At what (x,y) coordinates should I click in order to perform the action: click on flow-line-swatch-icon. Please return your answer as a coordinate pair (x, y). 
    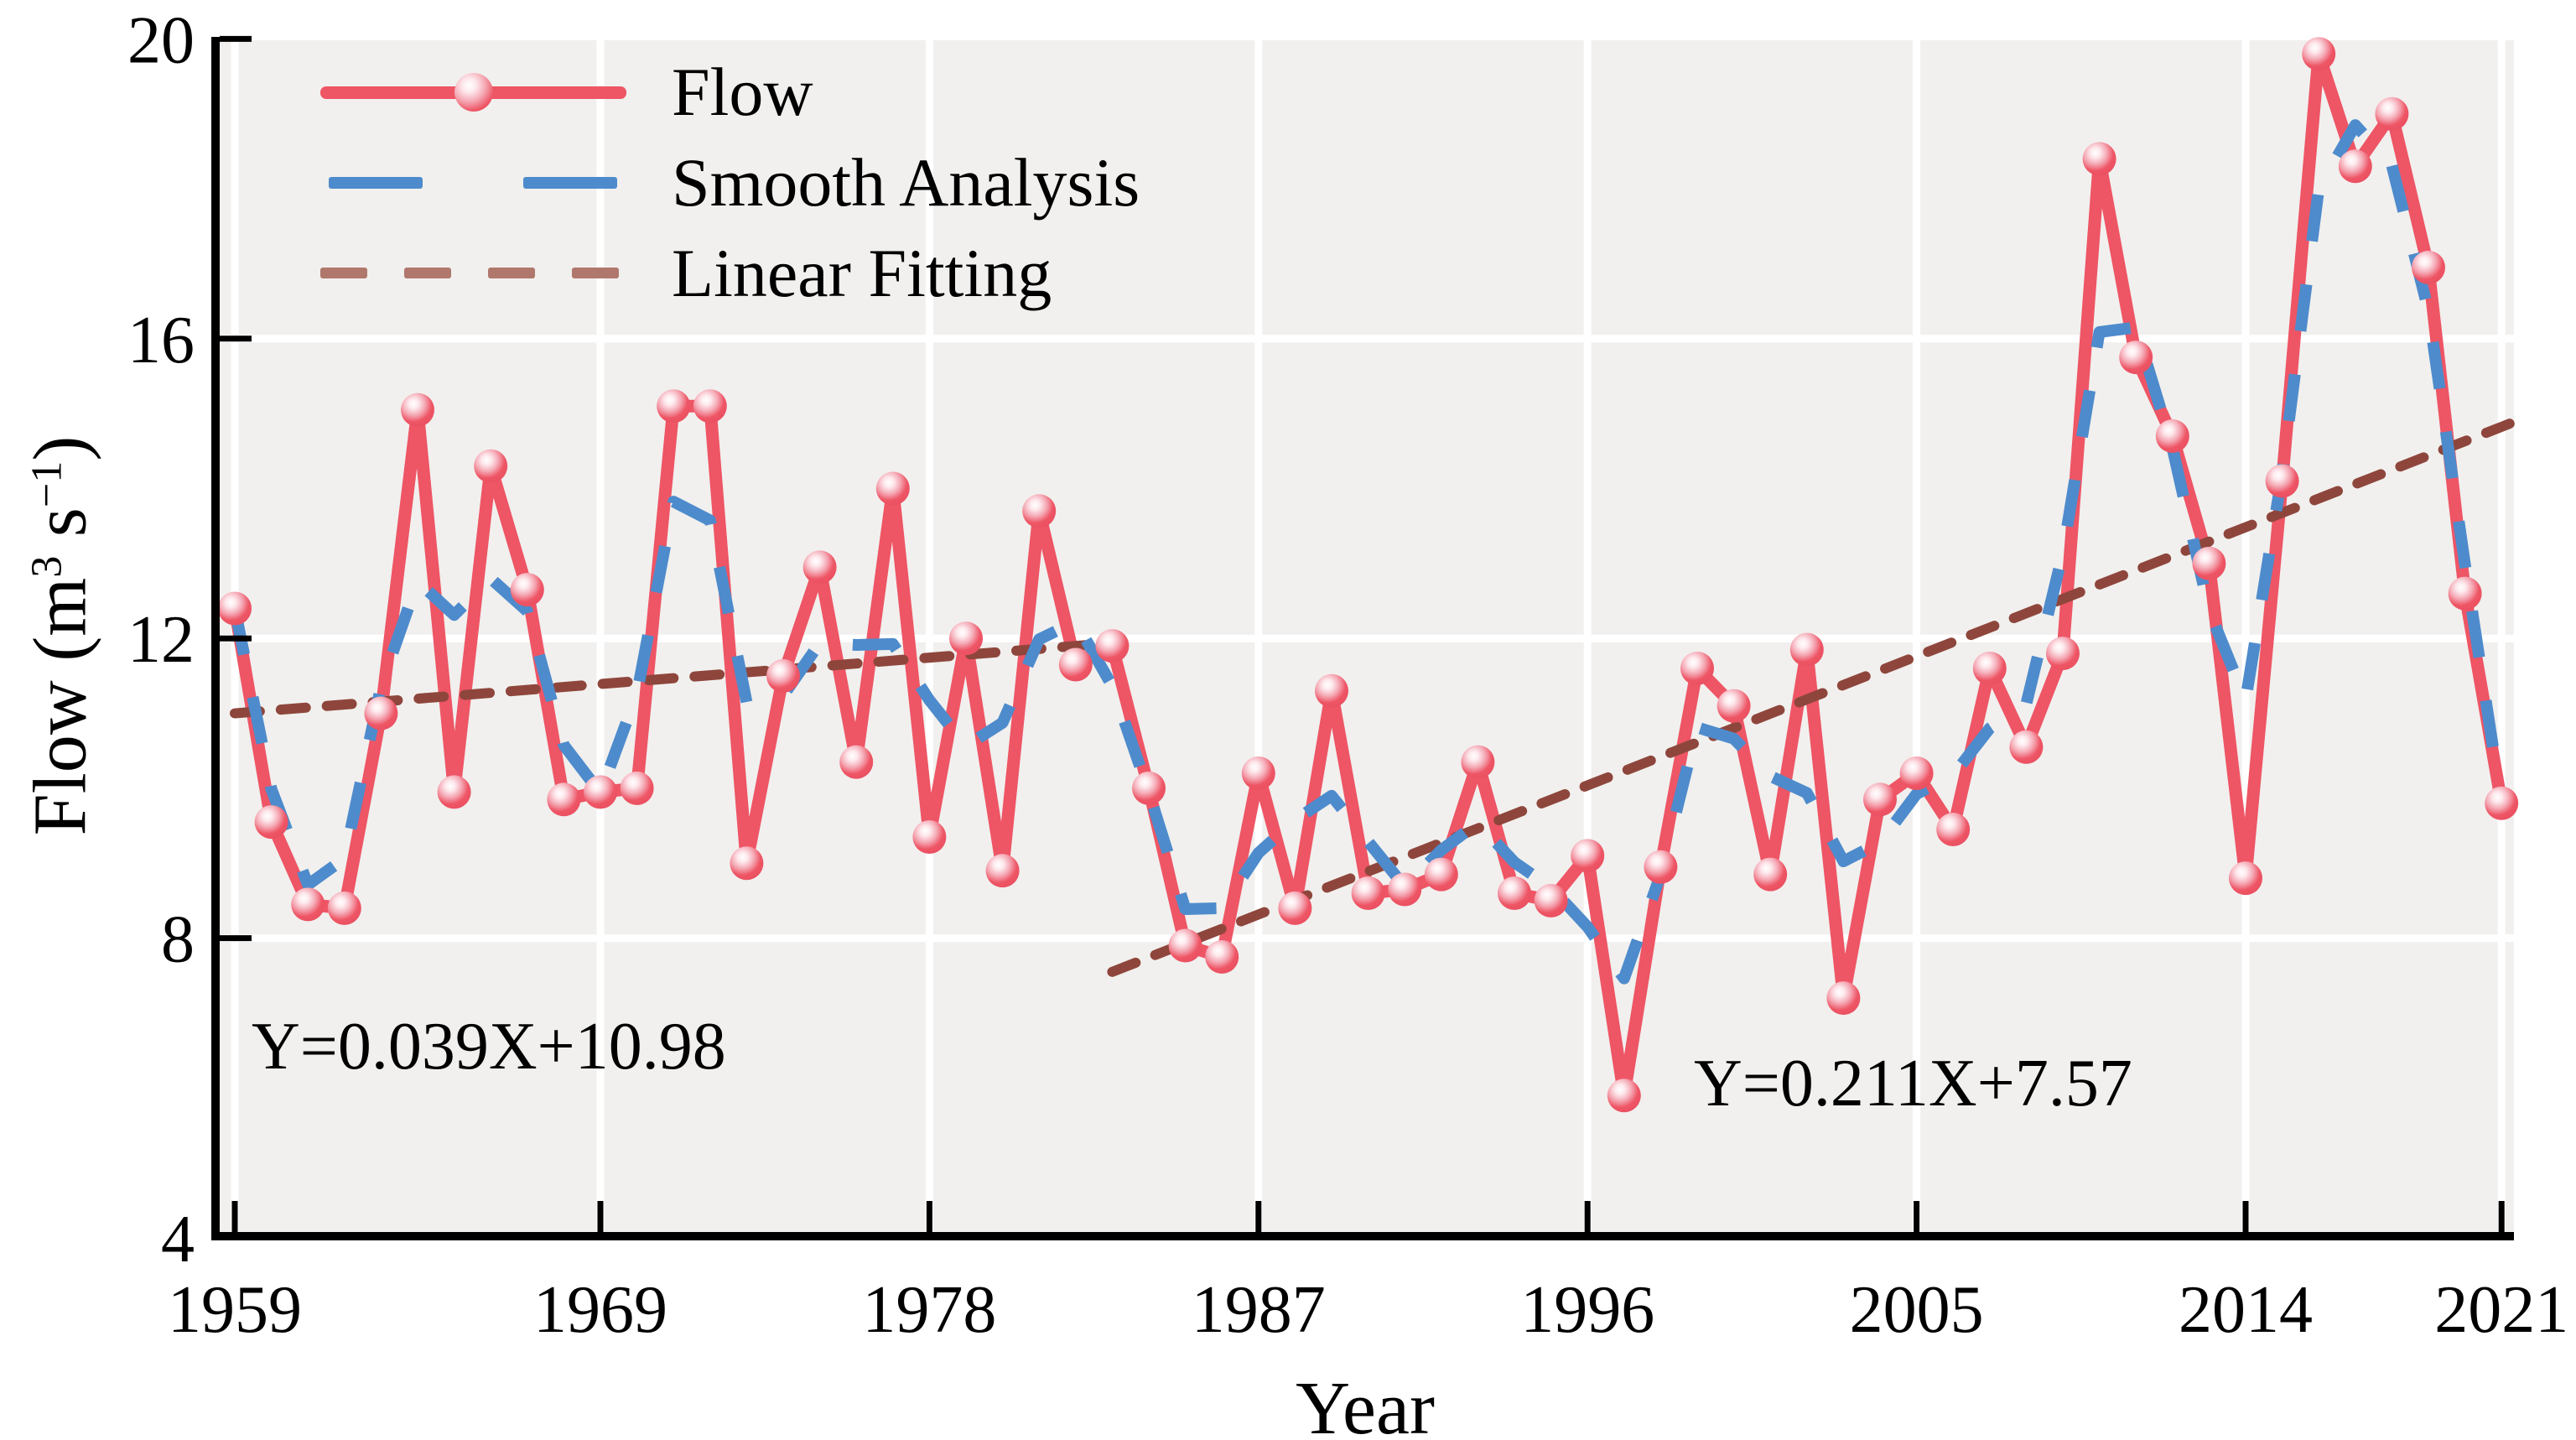
    Looking at the image, I should click on (473, 92).